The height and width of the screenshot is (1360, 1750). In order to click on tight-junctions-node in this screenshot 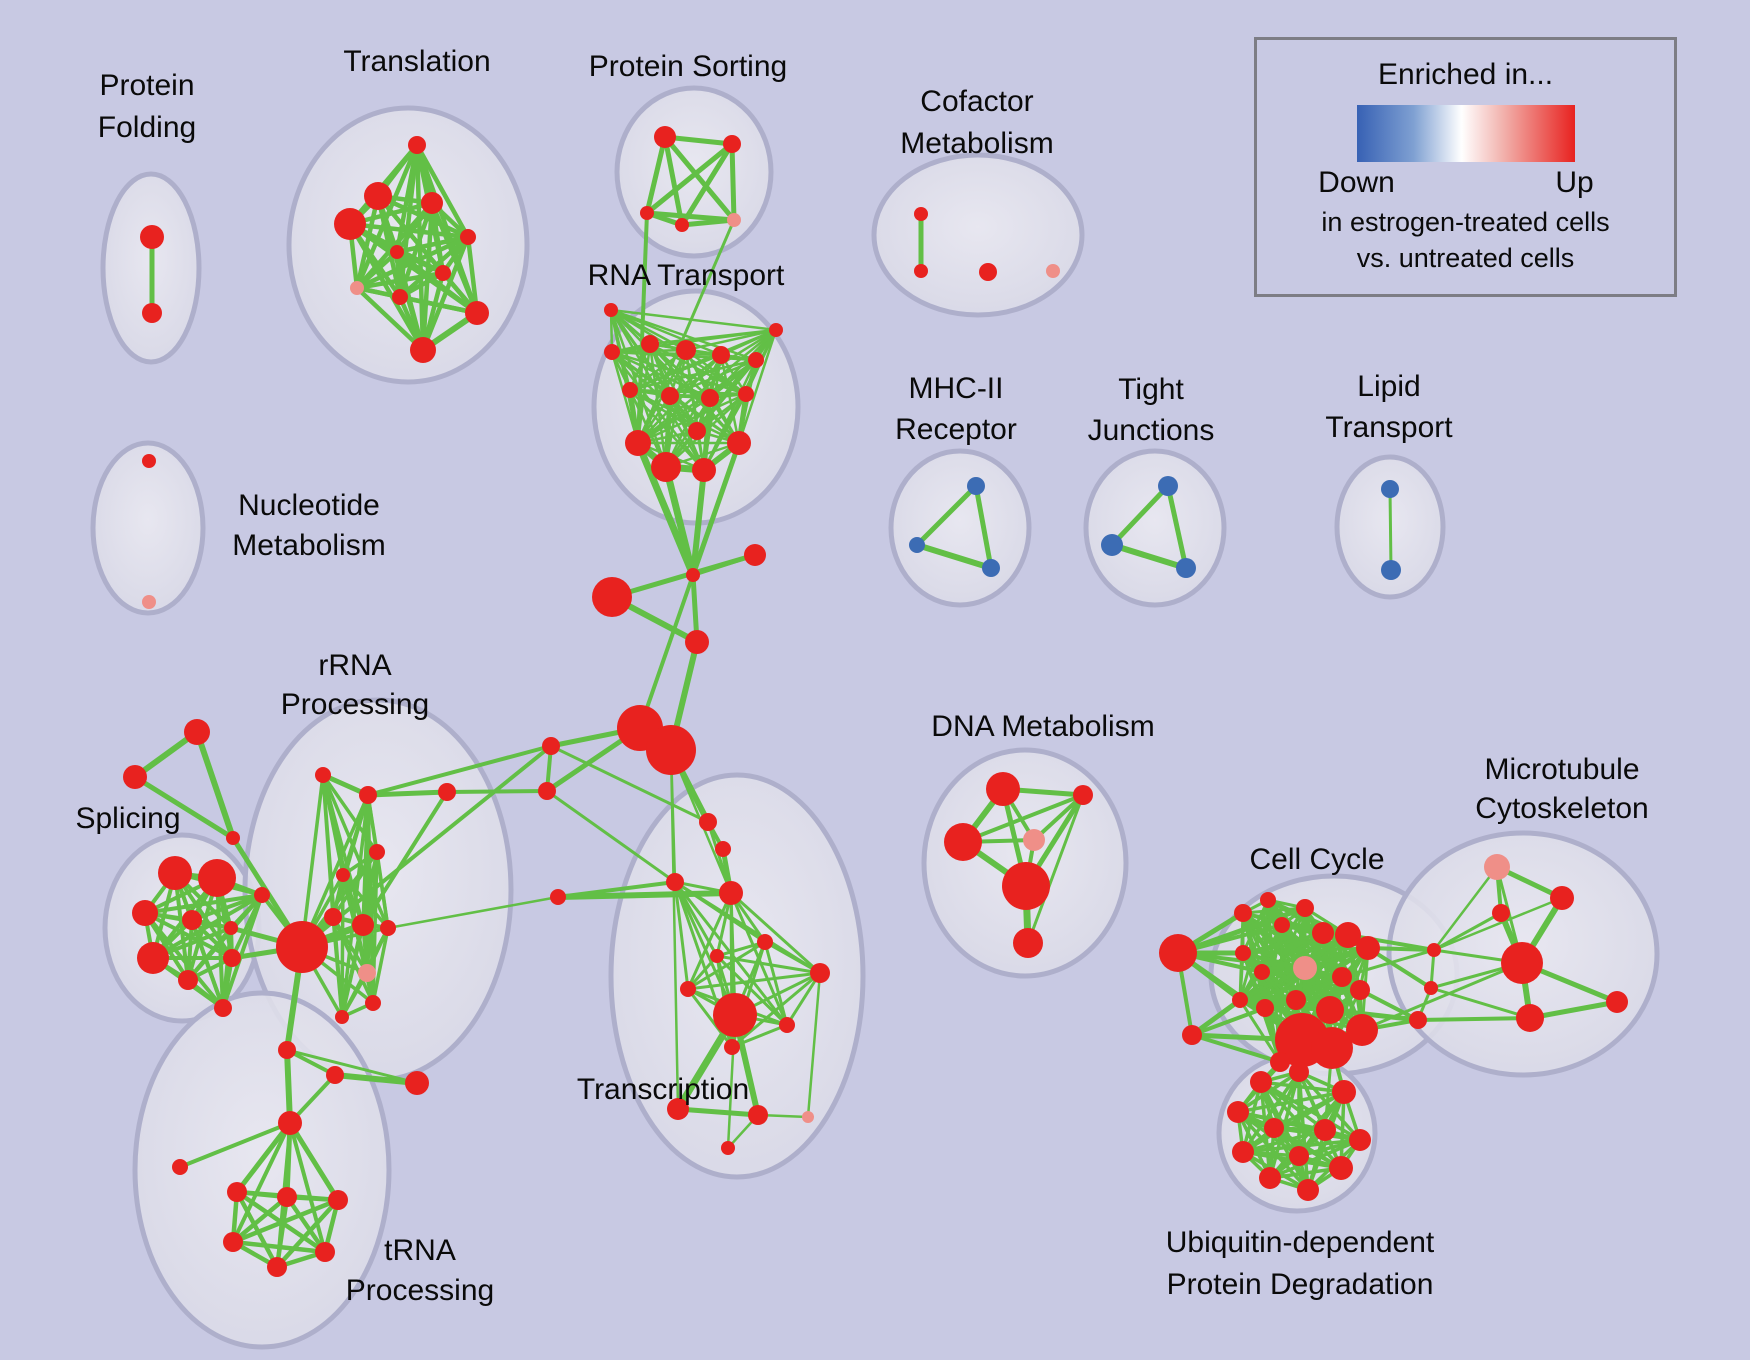, I will do `click(1112, 545)`.